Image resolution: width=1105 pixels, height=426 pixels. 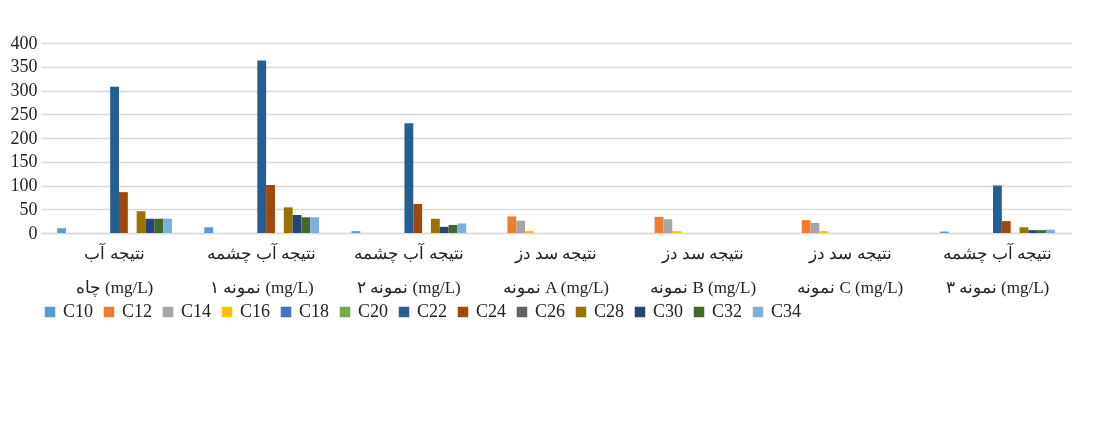 What do you see at coordinates (668, 311) in the screenshot?
I see `legend-label: C30` at bounding box center [668, 311].